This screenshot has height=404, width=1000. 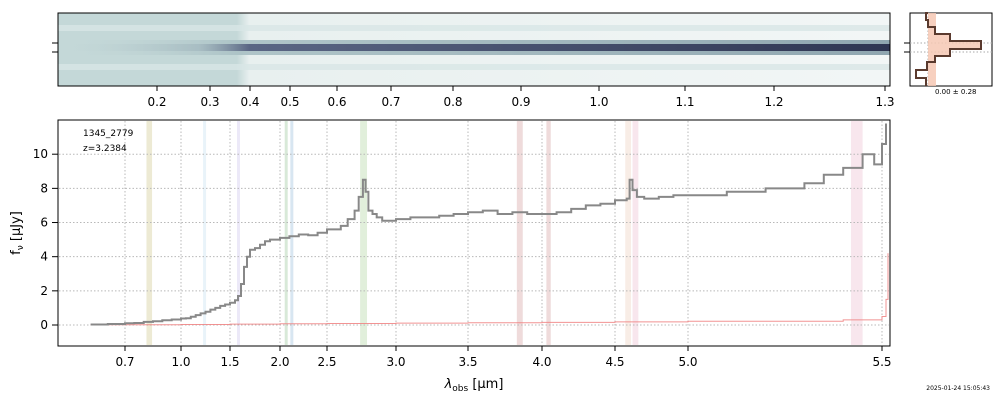 What do you see at coordinates (881, 362) in the screenshot?
I see `x-tick-label: 5.5` at bounding box center [881, 362].